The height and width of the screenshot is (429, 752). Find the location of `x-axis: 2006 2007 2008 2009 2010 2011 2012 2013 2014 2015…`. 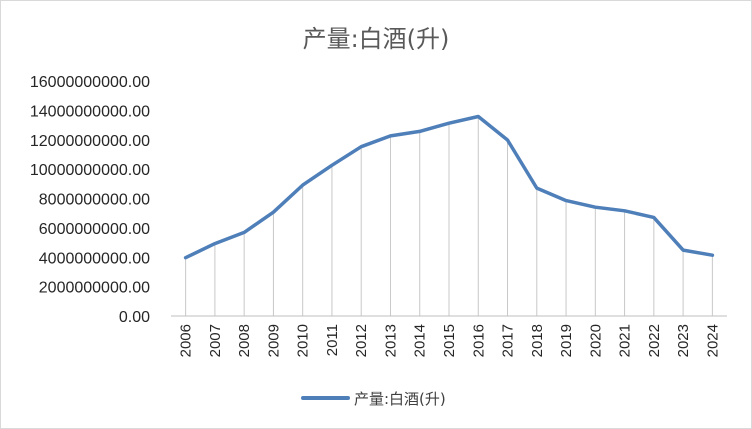

x-axis: 2006 2007 2008 2009 2010 2011 2012 2013 2014 2015… is located at coordinates (450, 340).